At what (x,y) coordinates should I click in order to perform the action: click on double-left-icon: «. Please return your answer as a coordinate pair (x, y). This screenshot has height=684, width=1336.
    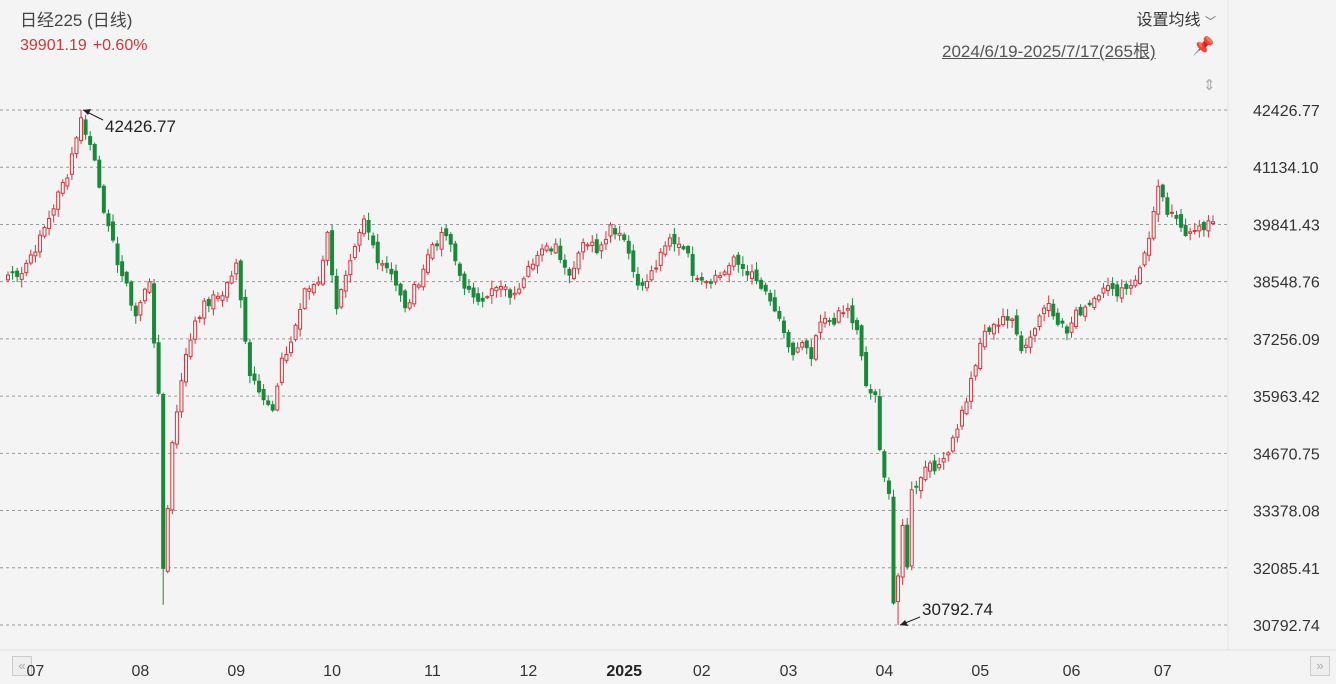
    Looking at the image, I should click on (22, 666).